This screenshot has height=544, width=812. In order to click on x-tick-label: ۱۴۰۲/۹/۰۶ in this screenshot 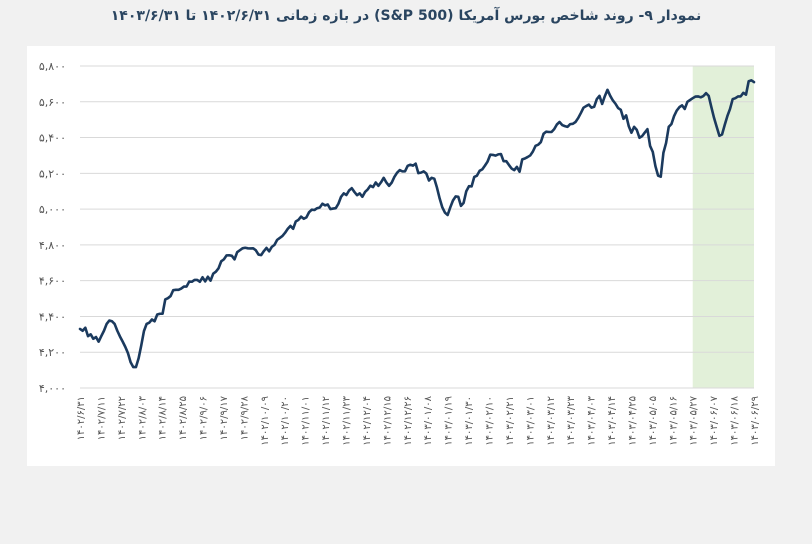, I will do `click(204, 418)`.